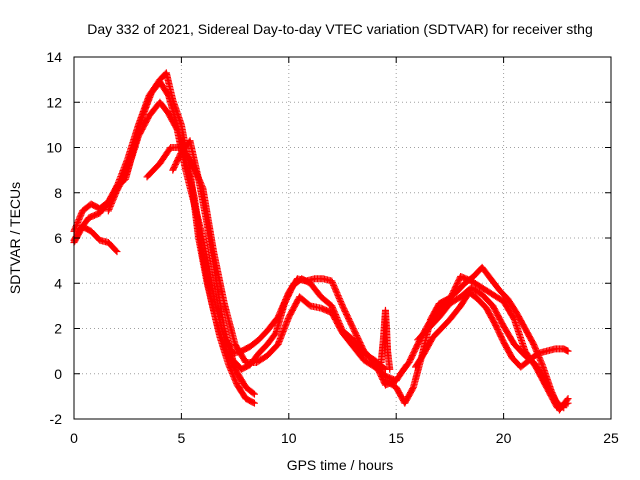 The width and height of the screenshot is (640, 480). What do you see at coordinates (54, 148) in the screenshot?
I see `y-tick-label: 10` at bounding box center [54, 148].